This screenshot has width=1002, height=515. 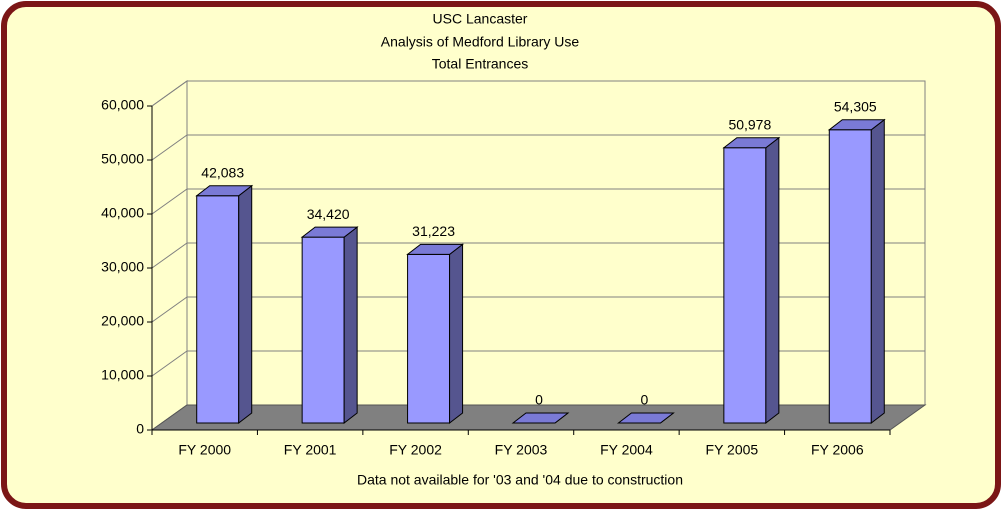 I want to click on chart-title: USC Lancaster, so click(x=480, y=19).